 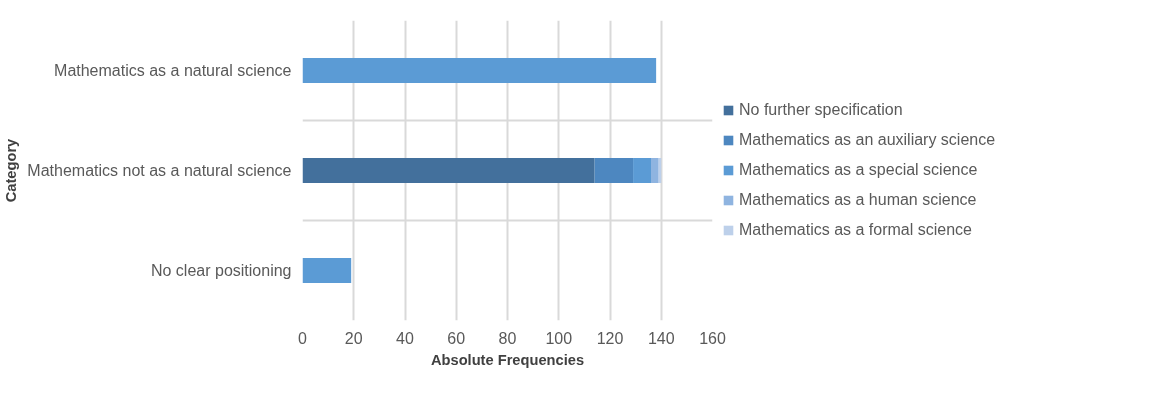 What do you see at coordinates (858, 170) in the screenshot?
I see `legend-label: Mathematics as a special science` at bounding box center [858, 170].